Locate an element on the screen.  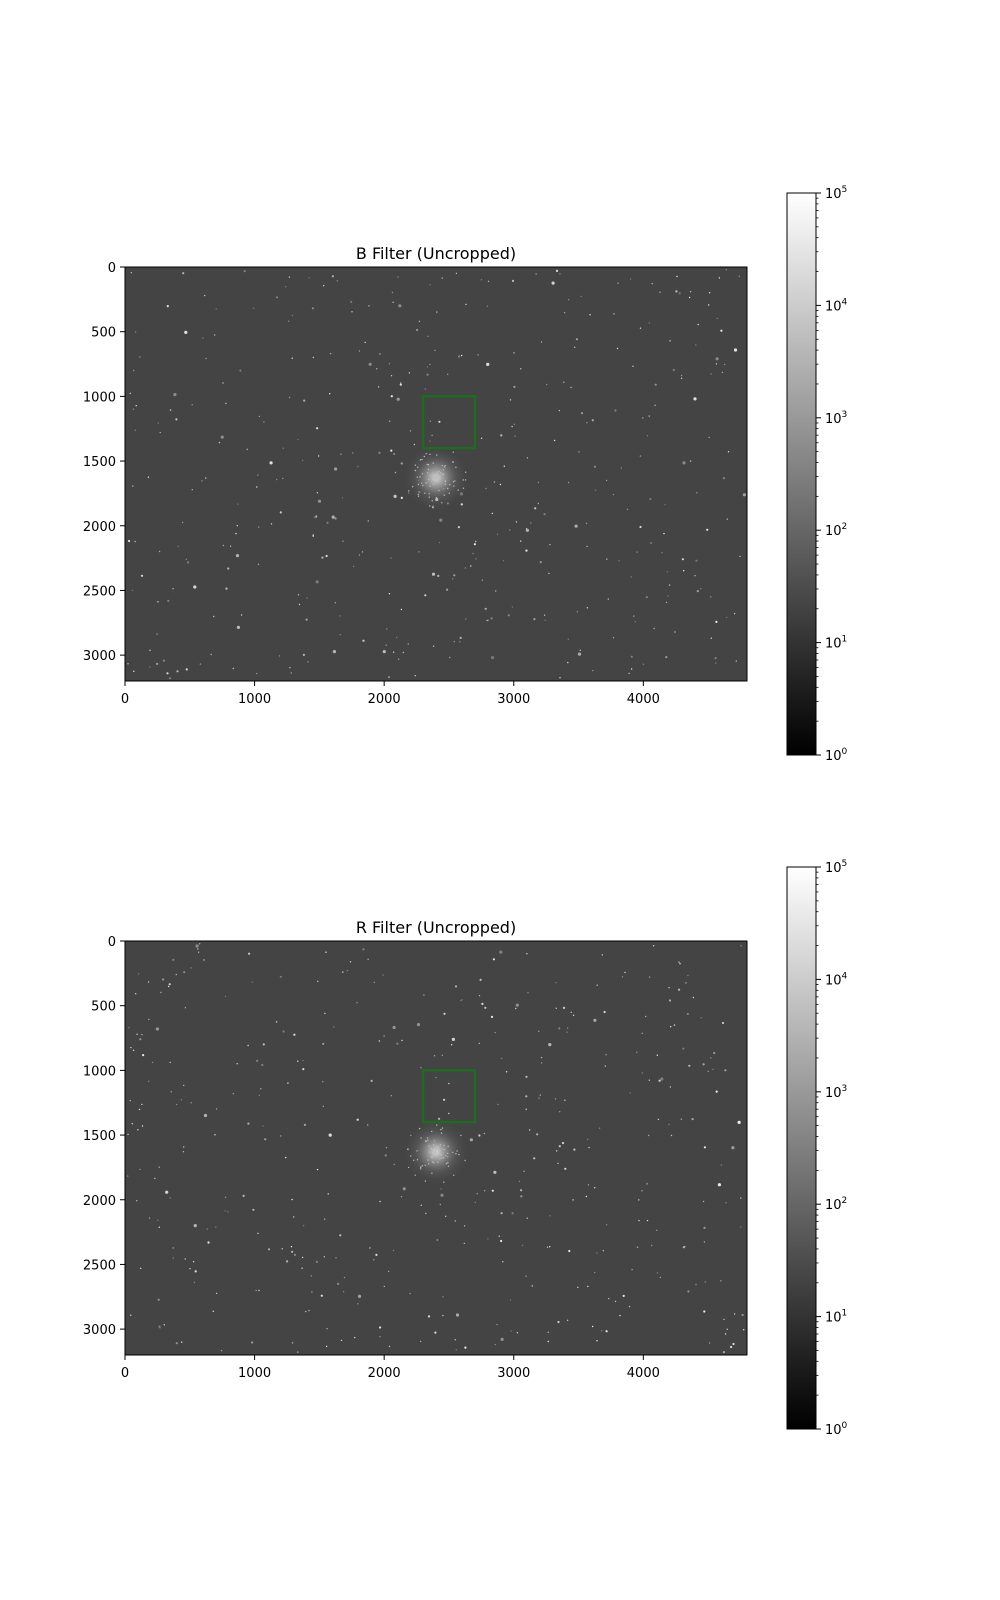
y-tick-label: 1000 is located at coordinates (99, 397).